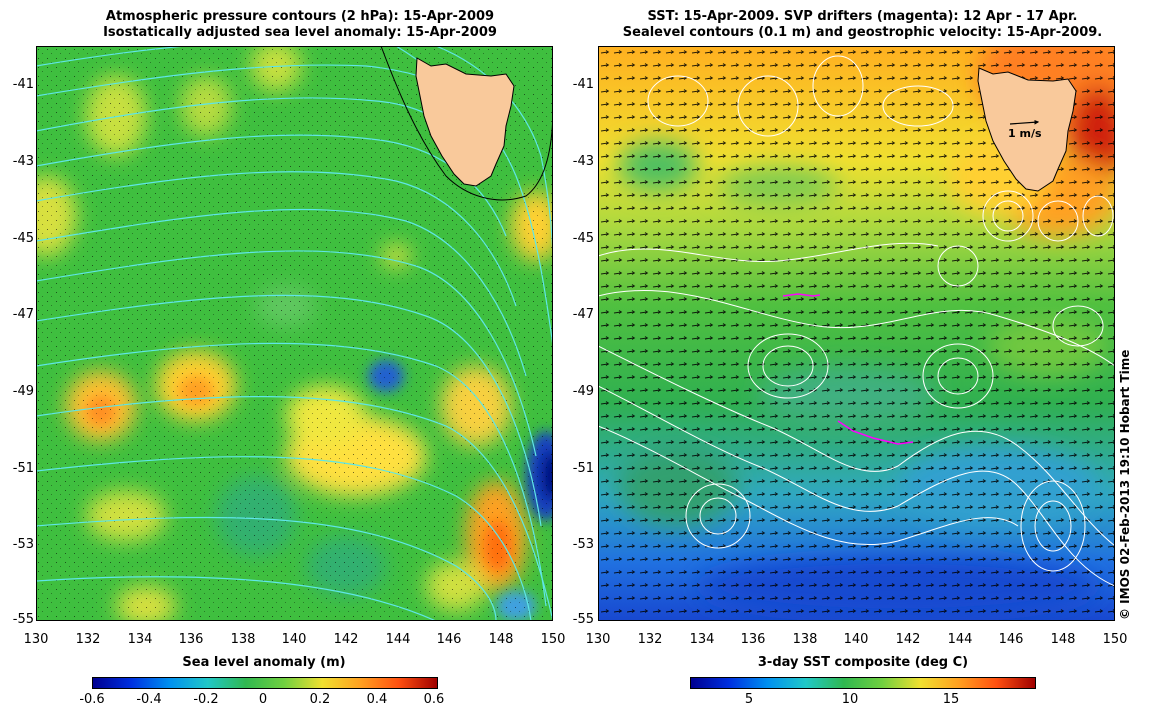  What do you see at coordinates (377, 699) in the screenshot?
I see `colorbar-tick: 0.4` at bounding box center [377, 699].